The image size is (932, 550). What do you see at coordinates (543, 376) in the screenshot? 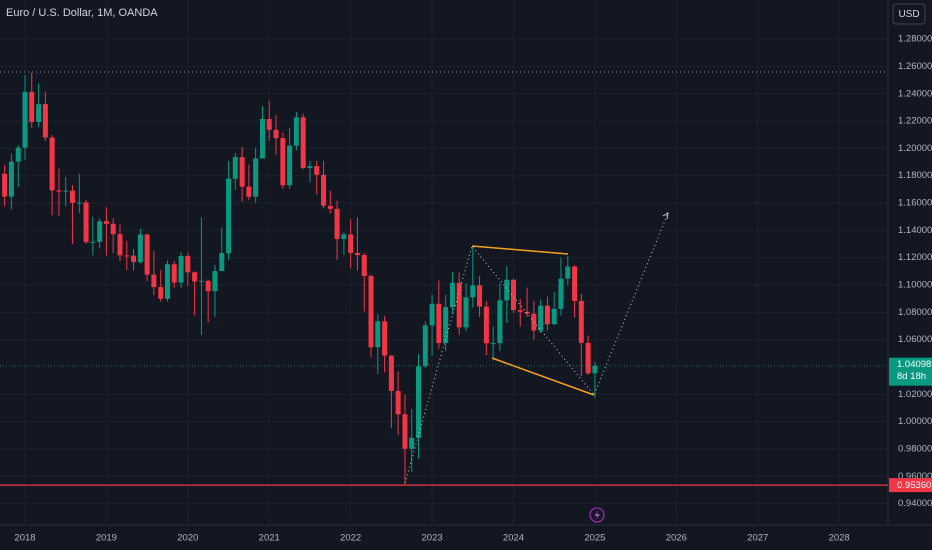
I see `lower-trendline` at bounding box center [543, 376].